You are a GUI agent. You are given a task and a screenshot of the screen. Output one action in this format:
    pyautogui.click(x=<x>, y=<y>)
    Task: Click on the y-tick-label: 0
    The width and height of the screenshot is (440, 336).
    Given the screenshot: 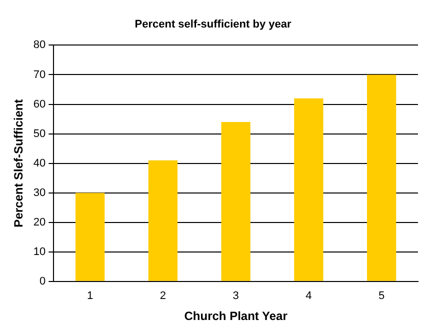 What is the action you would take?
    pyautogui.click(x=43, y=281)
    